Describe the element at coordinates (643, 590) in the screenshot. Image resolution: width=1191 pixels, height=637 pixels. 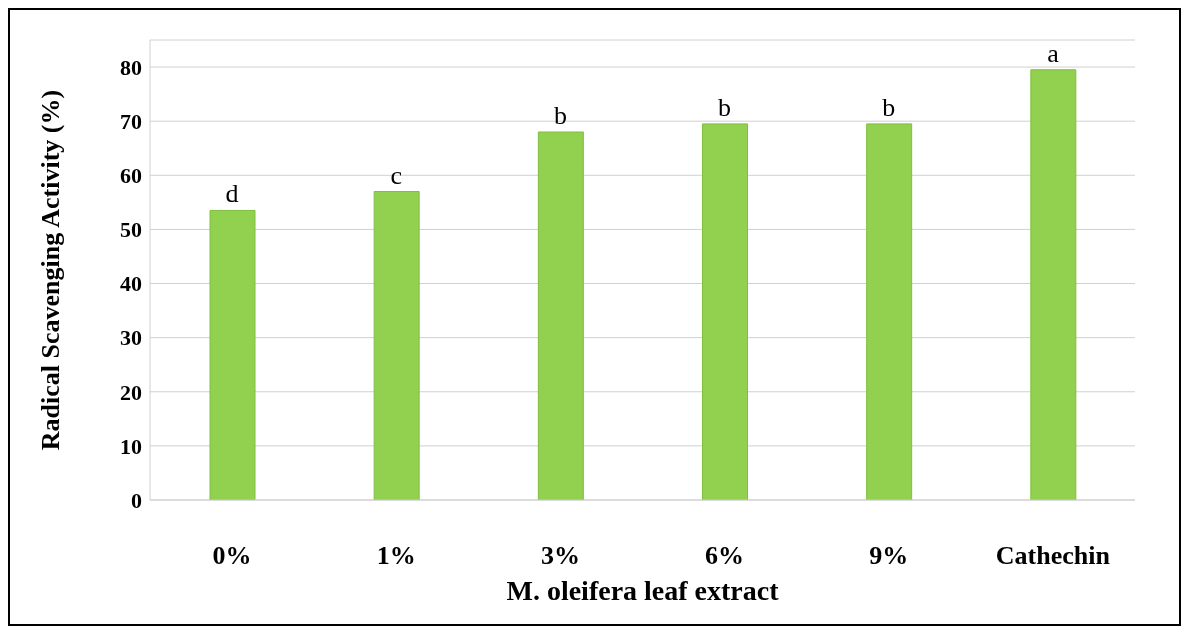
I see `x-axis-title: M. oleifera leaf extract` at that location.